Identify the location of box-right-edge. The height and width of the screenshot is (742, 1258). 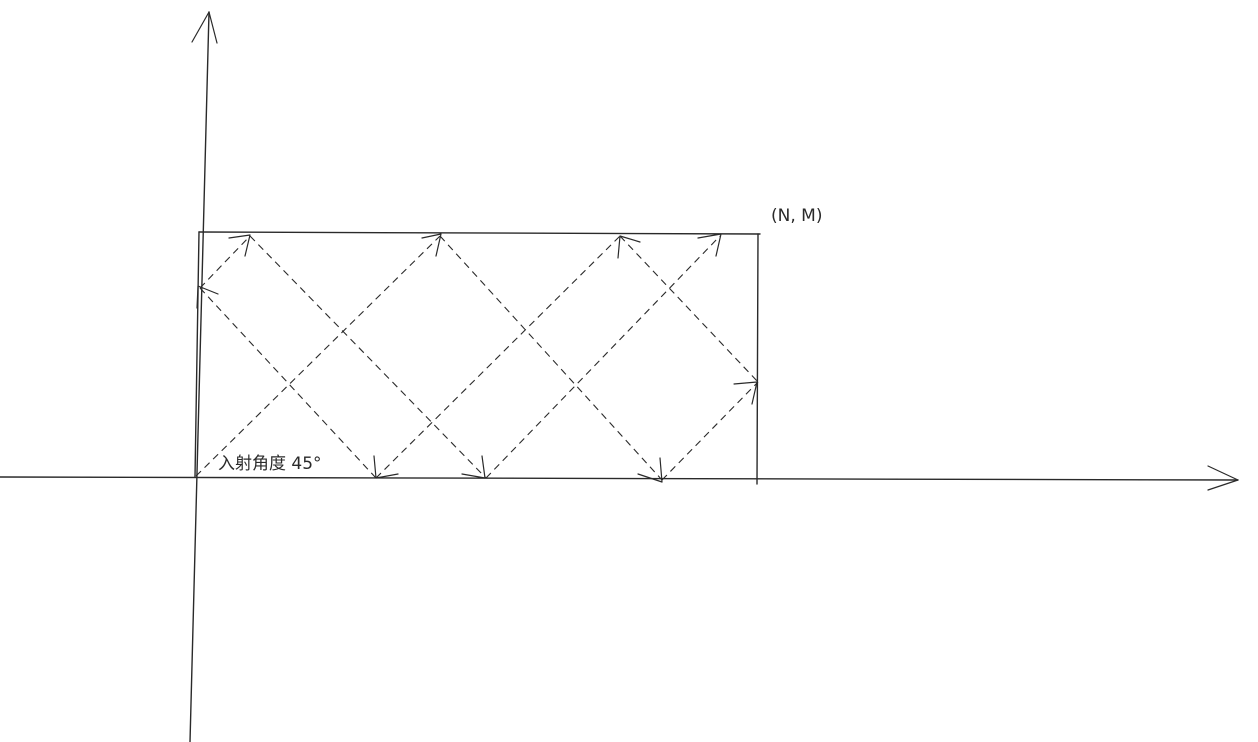
(757, 359).